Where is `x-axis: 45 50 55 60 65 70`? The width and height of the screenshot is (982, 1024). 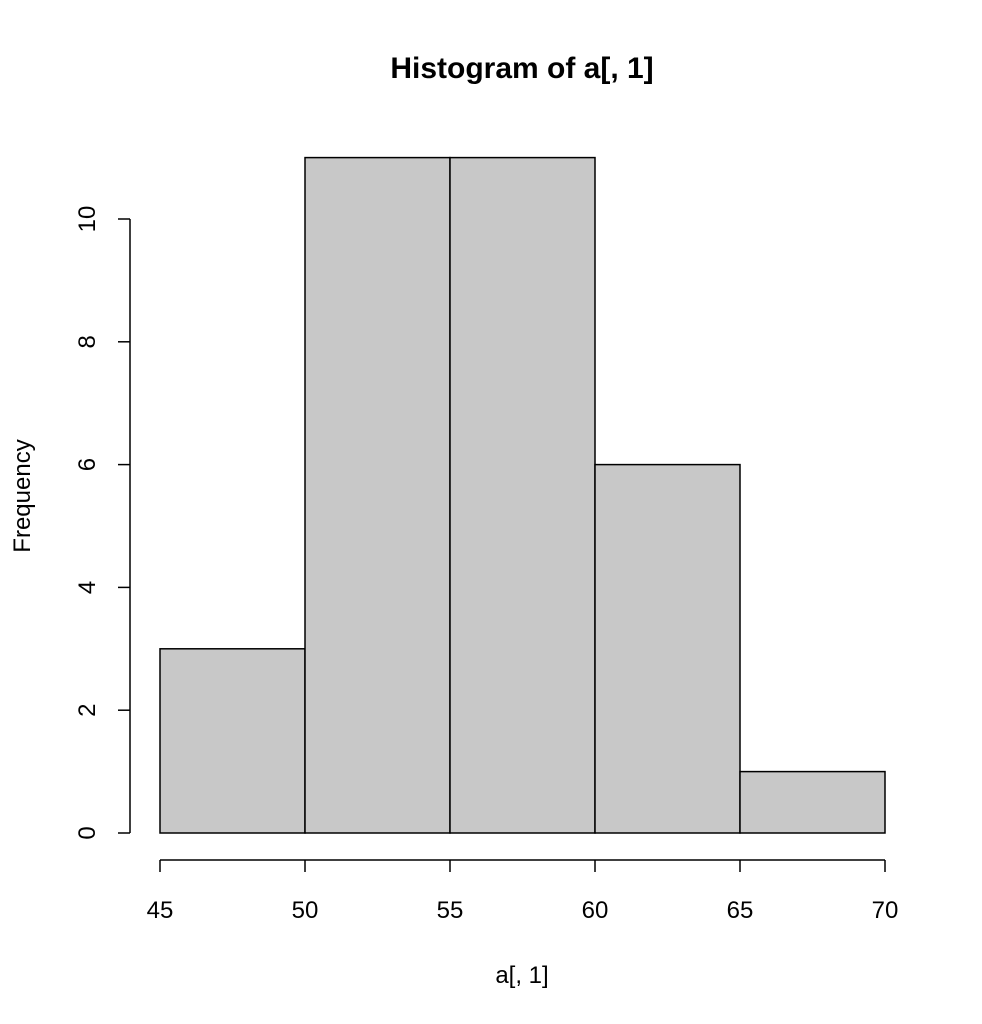 x-axis: 45 50 55 60 65 70 is located at coordinates (523, 891).